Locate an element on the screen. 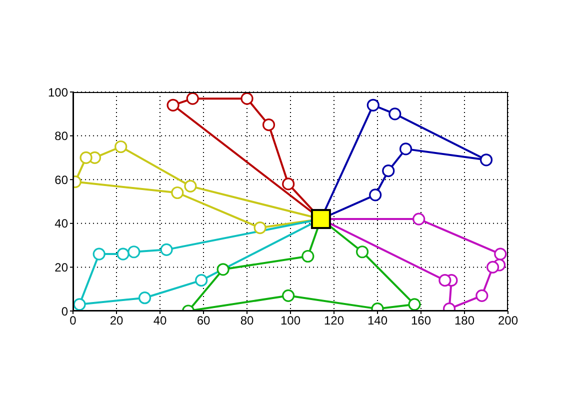 The height and width of the screenshot is (420, 561). x-tick-label: 140 is located at coordinates (377, 321).